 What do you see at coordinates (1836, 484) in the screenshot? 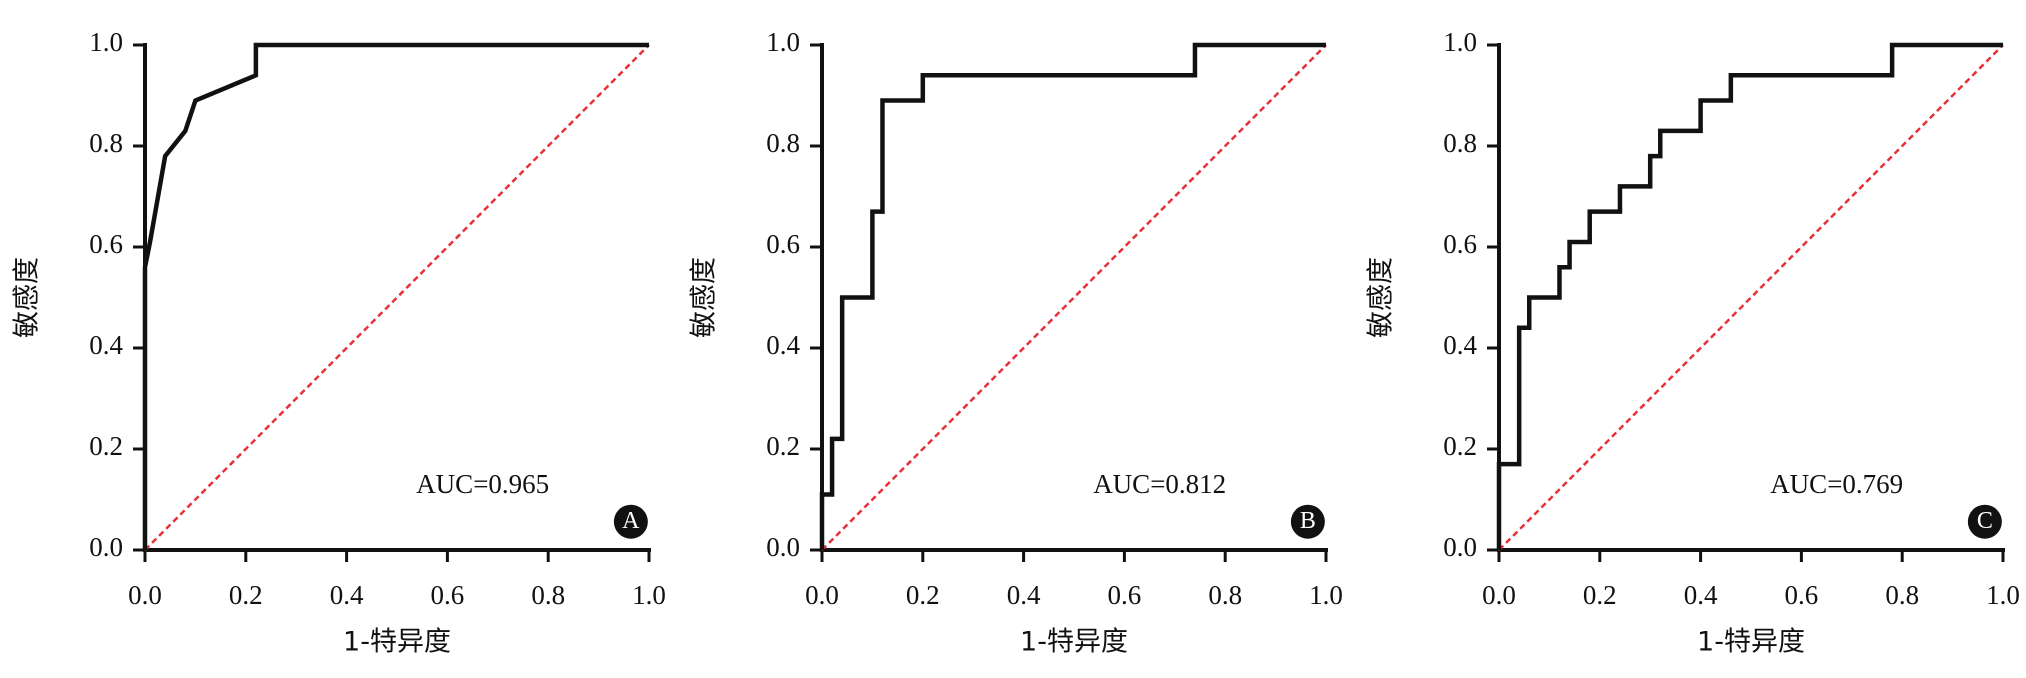
I see `auc-annotation: AUC=0.769` at bounding box center [1836, 484].